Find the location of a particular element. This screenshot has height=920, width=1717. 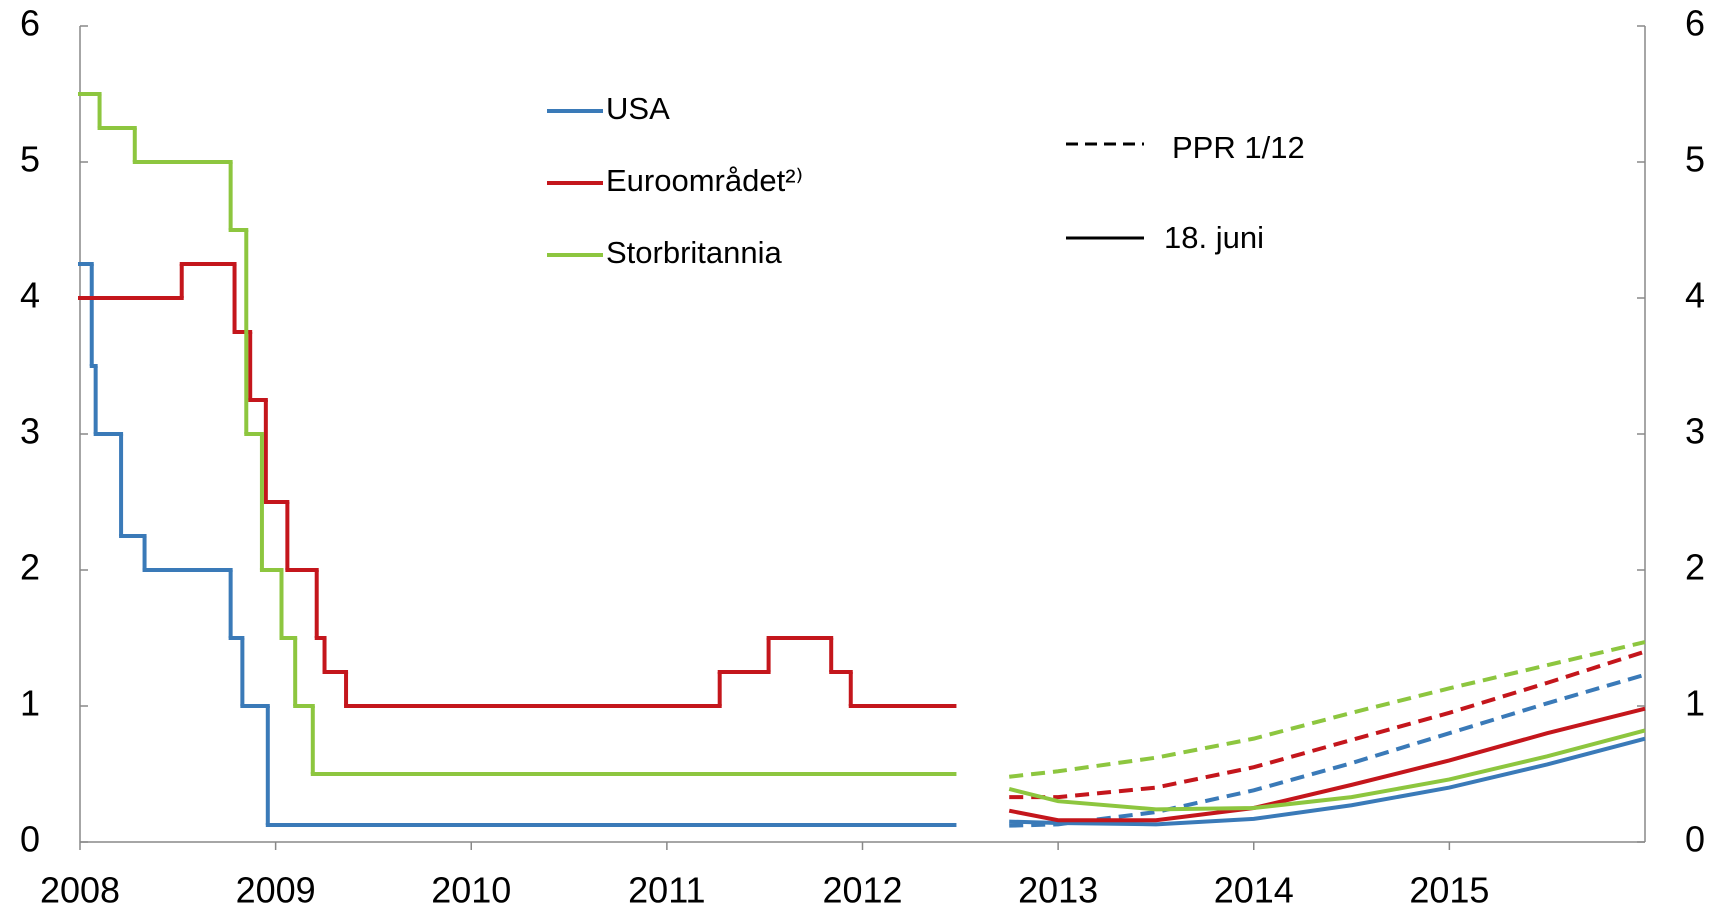

legend-label: Euroområdet²⁾ is located at coordinates (704, 180).